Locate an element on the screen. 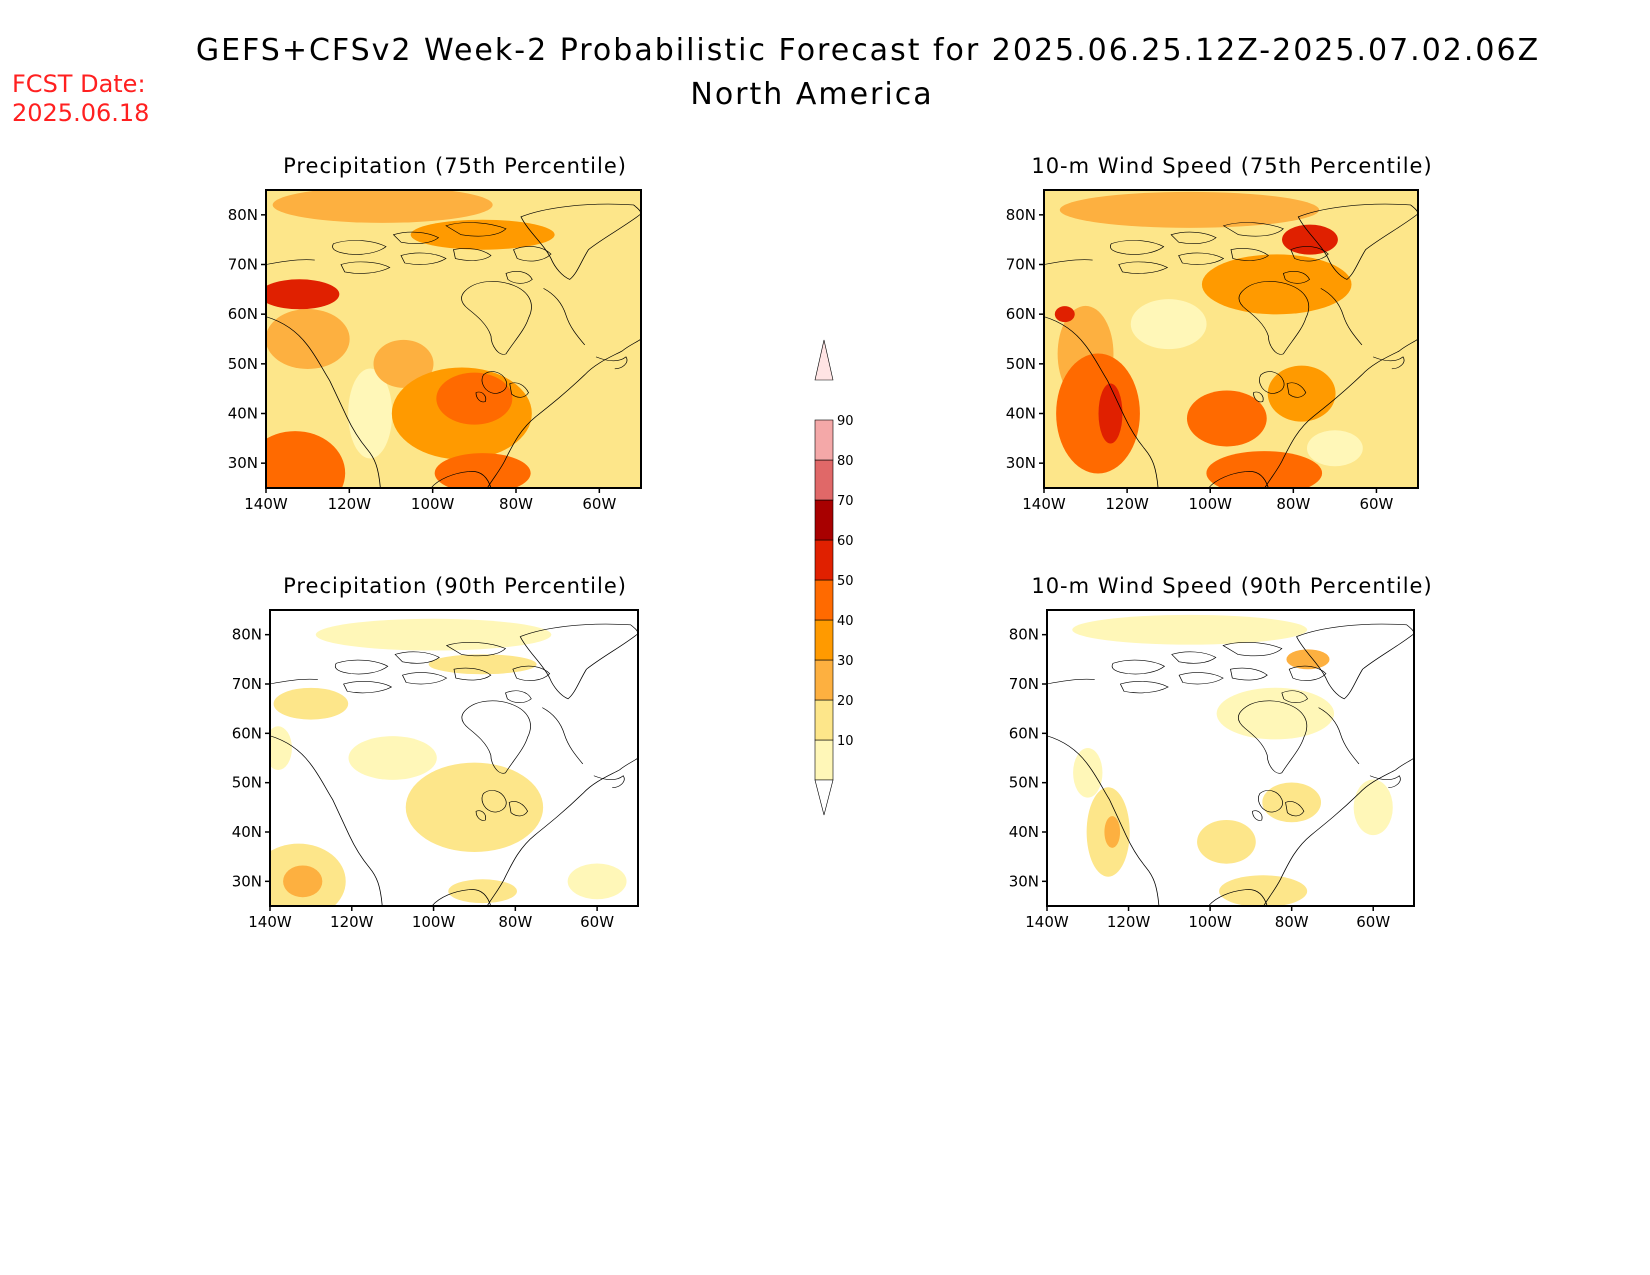  region-subtitle: North America is located at coordinates (811, 94).